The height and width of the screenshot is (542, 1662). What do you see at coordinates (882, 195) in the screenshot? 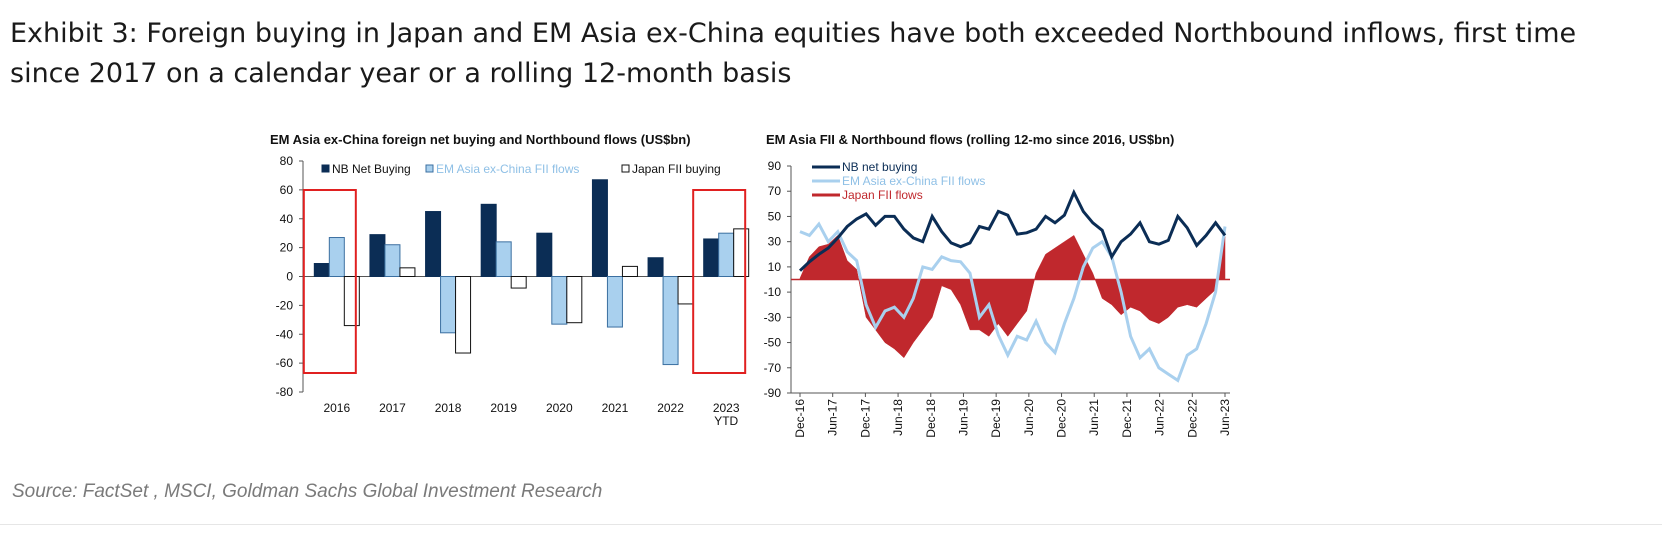
I see `area-legend-label: Japan FII flows` at bounding box center [882, 195].